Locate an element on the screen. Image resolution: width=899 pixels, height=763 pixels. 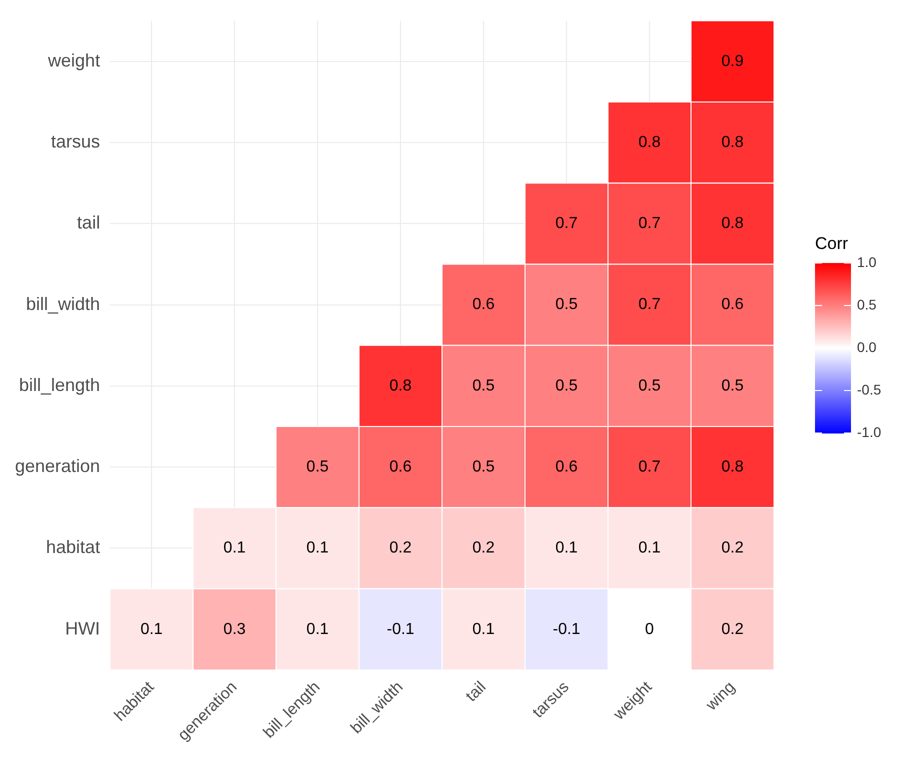
data-label: 0 is located at coordinates (649, 629).